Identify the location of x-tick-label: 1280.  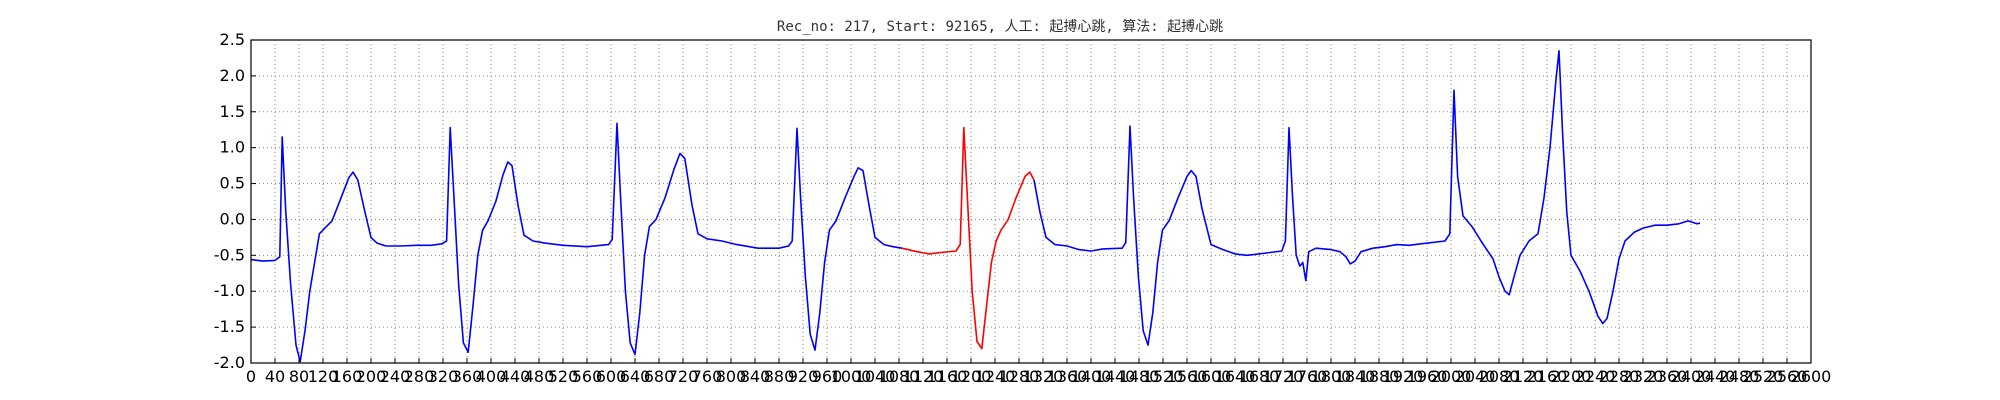
(1019, 376).